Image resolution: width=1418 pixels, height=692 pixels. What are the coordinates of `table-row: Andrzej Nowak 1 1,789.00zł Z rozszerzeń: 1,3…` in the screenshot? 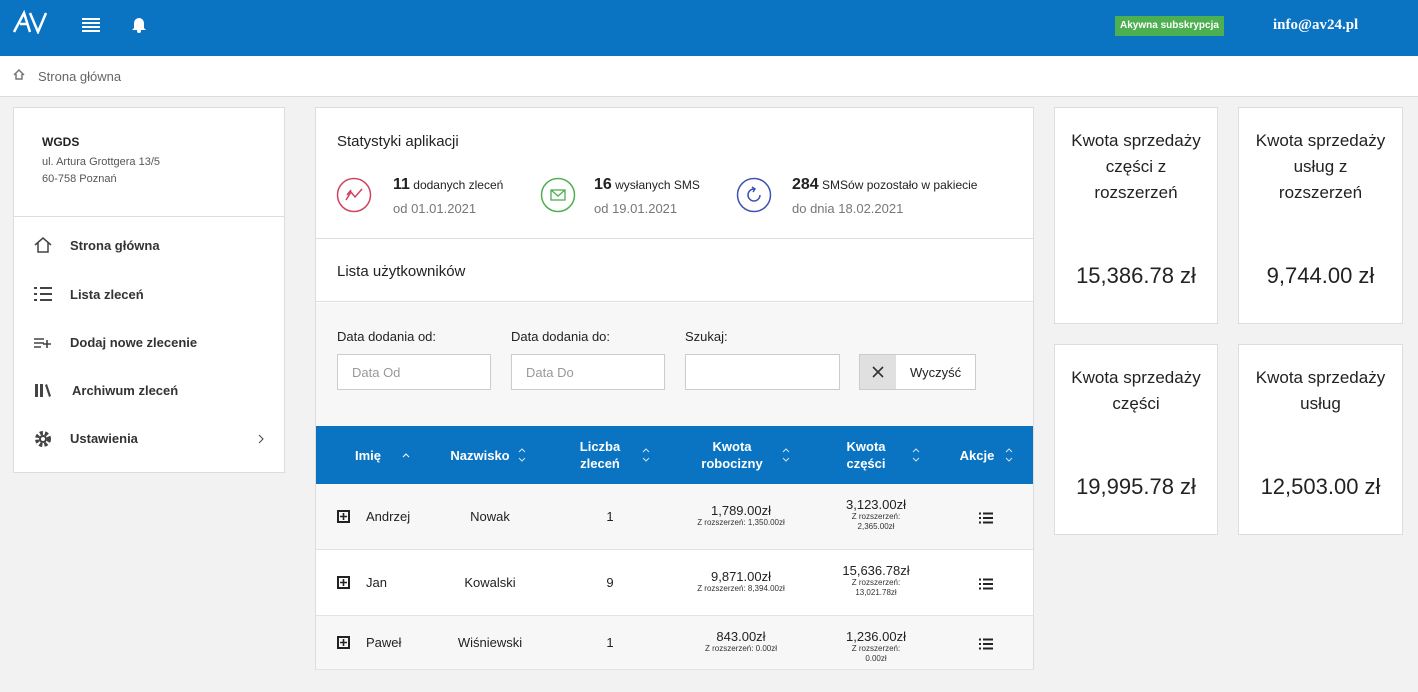 It's located at (674, 517).